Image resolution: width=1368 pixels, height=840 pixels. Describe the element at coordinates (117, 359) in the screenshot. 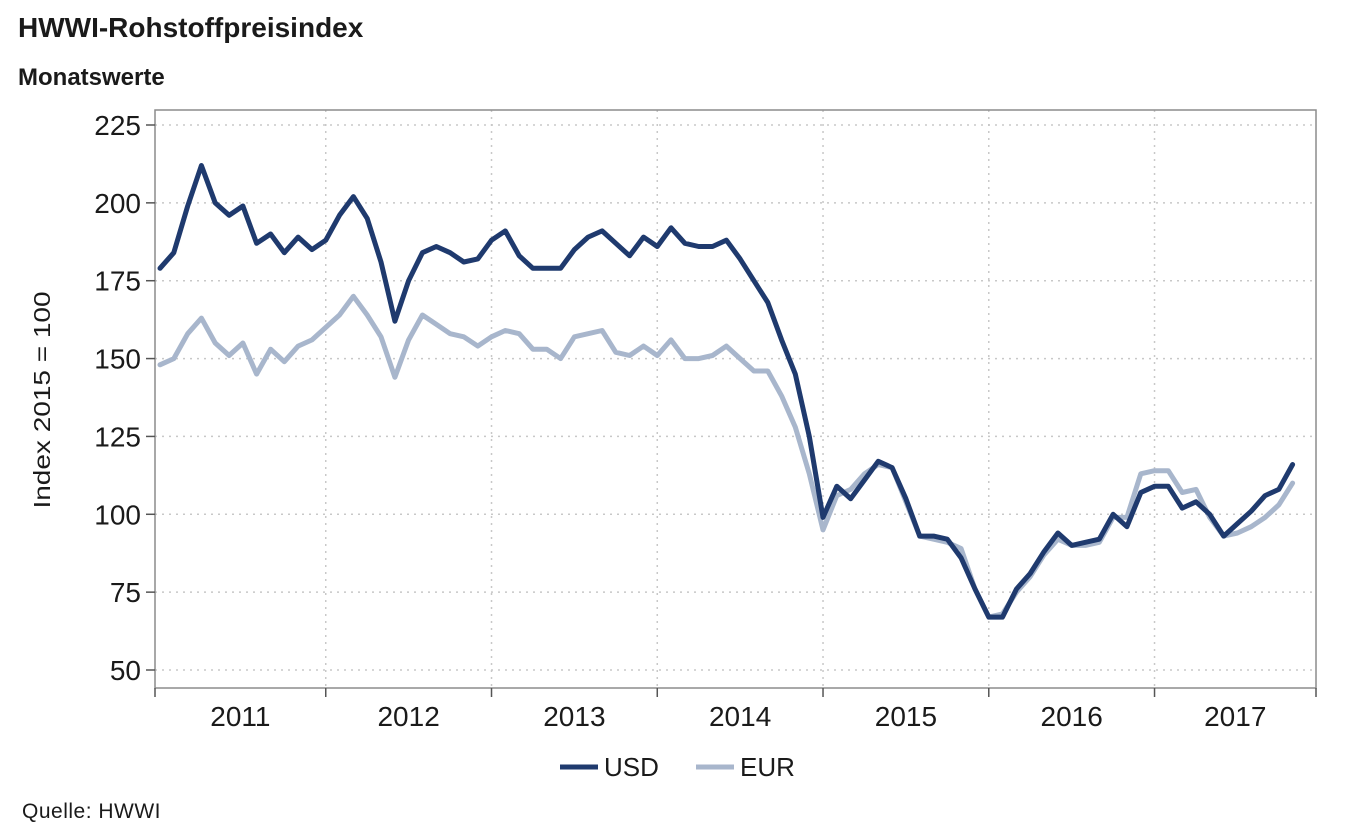

I see `y-tick-label: 150` at that location.